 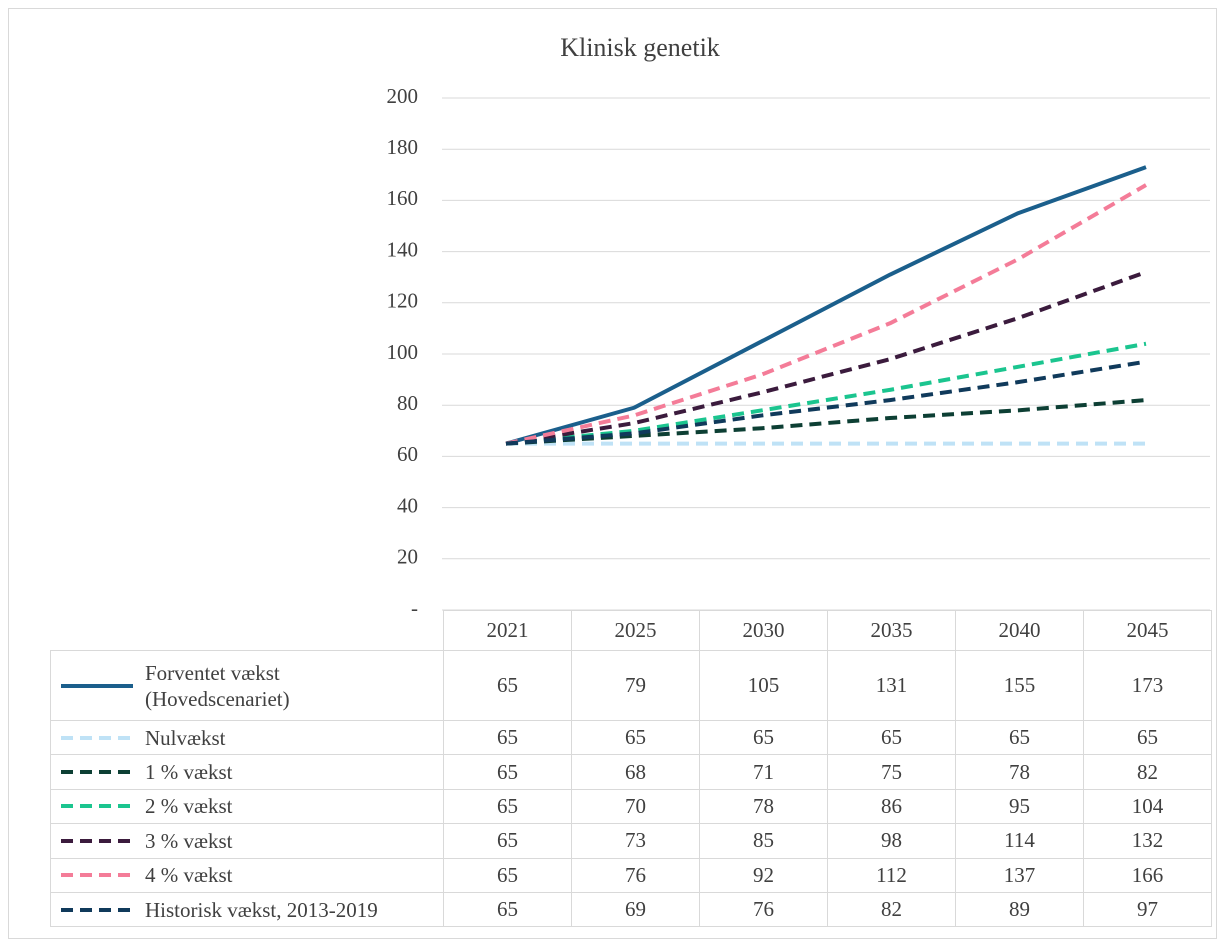 I want to click on data-cell: 104, so click(x=1147, y=806).